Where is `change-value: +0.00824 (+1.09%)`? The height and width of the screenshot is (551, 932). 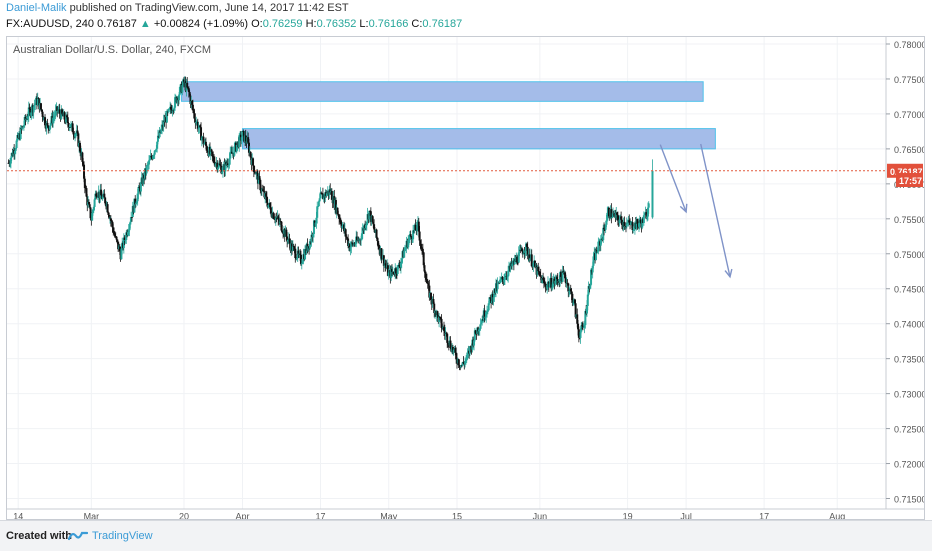 change-value: +0.00824 (+1.09%) is located at coordinates (201, 24).